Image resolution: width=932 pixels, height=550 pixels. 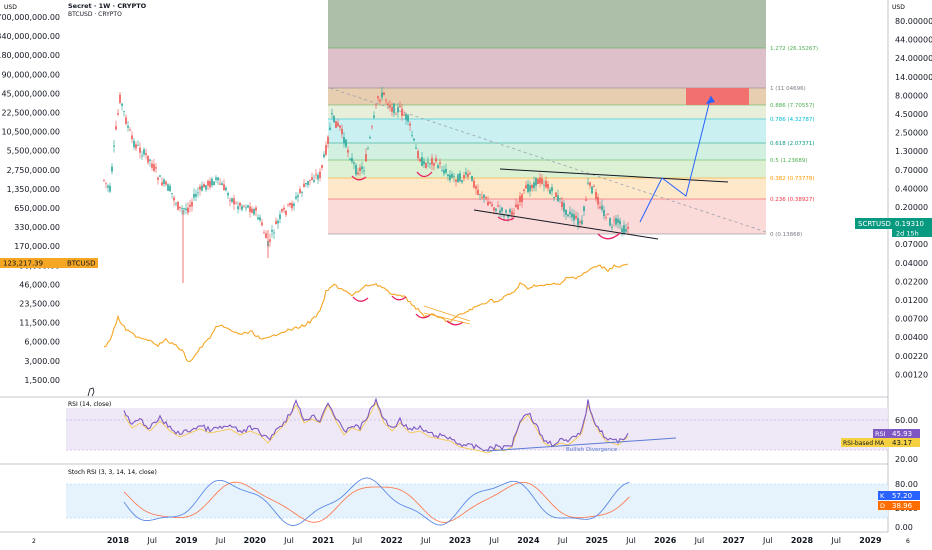 What do you see at coordinates (913, 58) in the screenshot?
I see `right-axis-tick: 24.00000` at bounding box center [913, 58].